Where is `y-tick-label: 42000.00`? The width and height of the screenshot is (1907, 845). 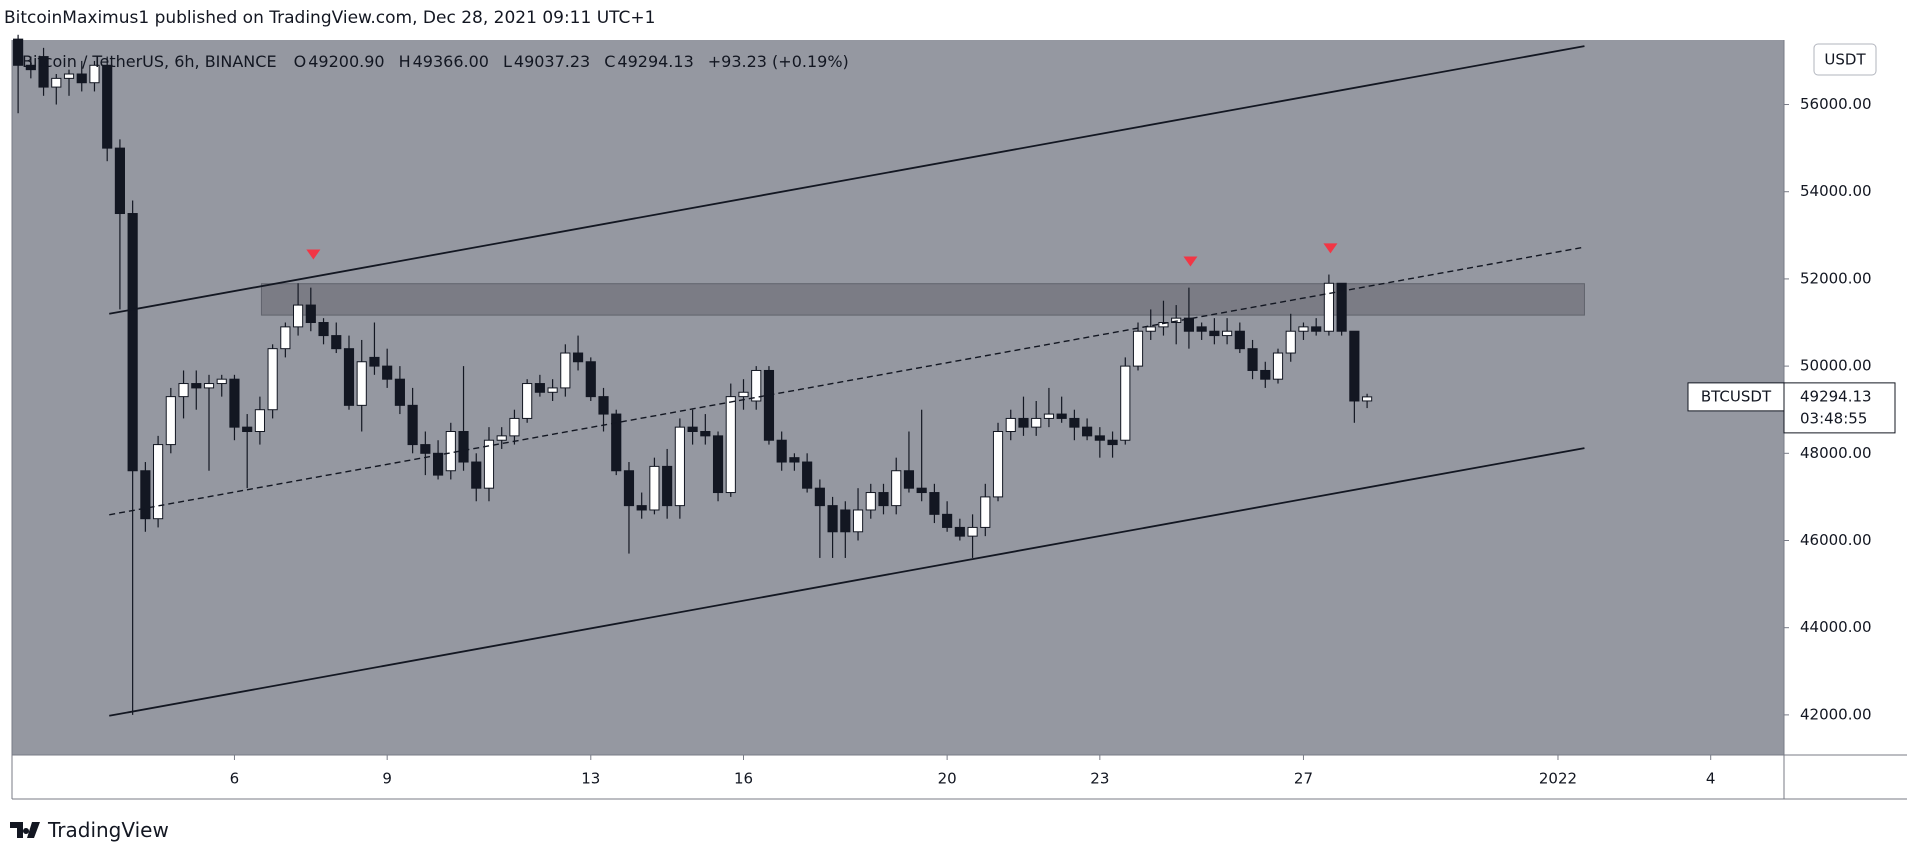 y-tick-label: 42000.00 is located at coordinates (1836, 714).